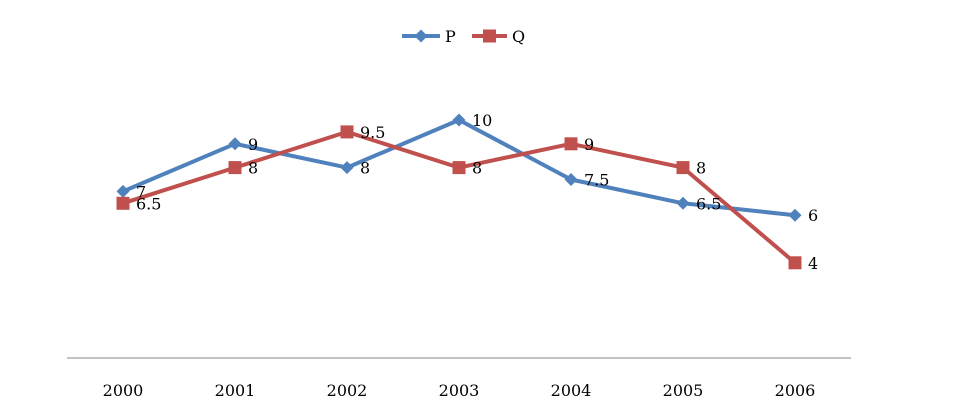 The height and width of the screenshot is (418, 978). What do you see at coordinates (518, 36) in the screenshot?
I see `legend-label-q: Q` at bounding box center [518, 36].